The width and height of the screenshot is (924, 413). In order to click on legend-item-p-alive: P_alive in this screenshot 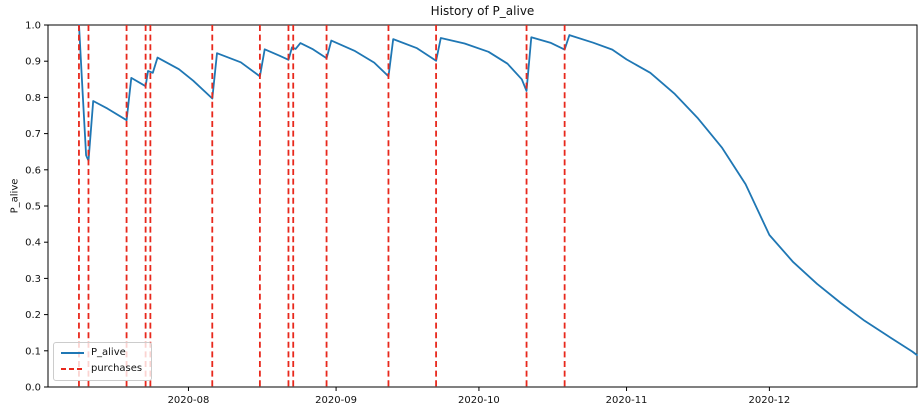, I will do `click(102, 353)`.